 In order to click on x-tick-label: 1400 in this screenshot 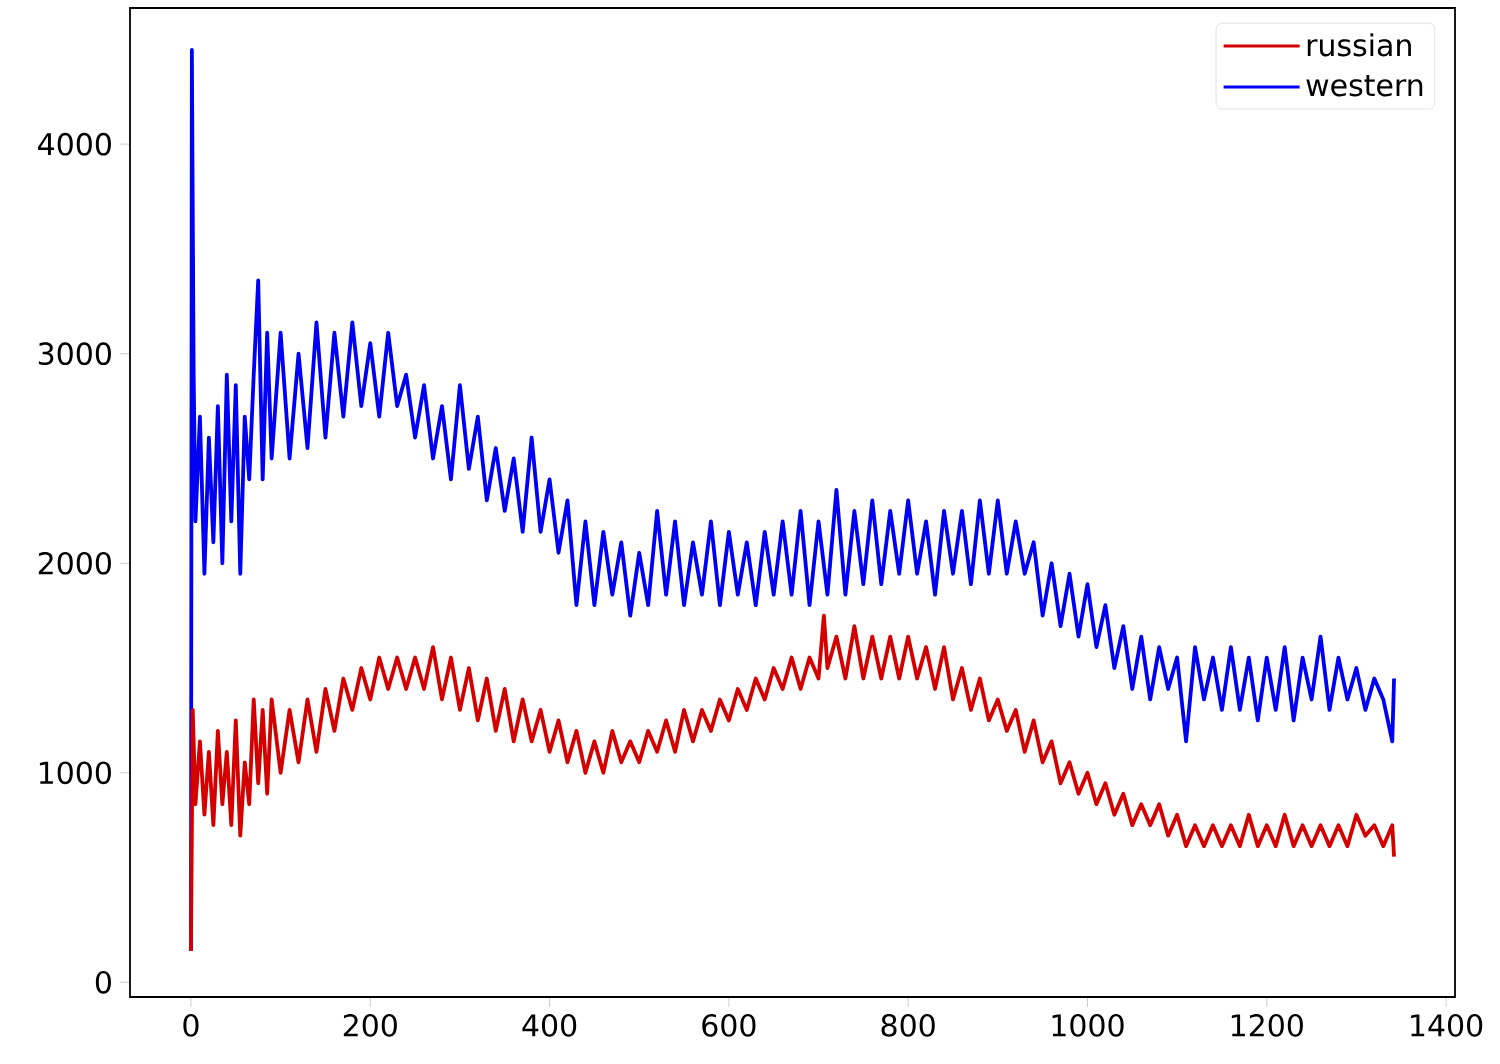, I will do `click(1447, 1025)`.